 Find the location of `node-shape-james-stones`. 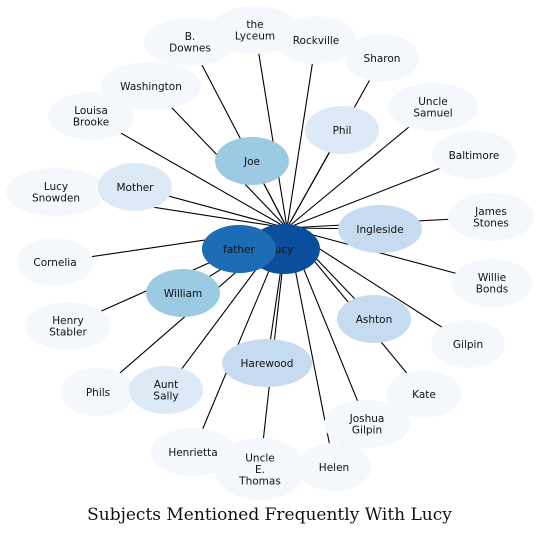

node-shape-james-stones is located at coordinates (491, 217).